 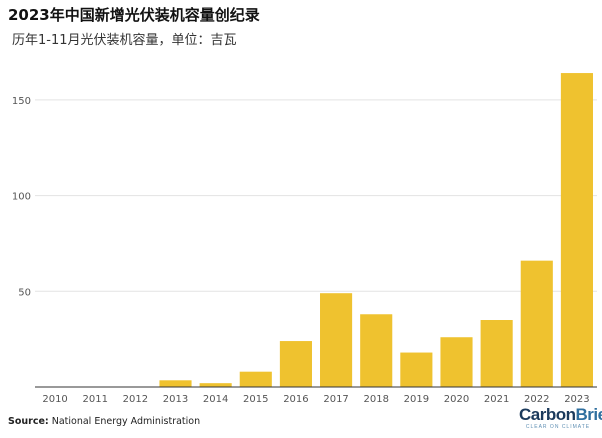 I want to click on bar-2018, so click(x=376, y=350).